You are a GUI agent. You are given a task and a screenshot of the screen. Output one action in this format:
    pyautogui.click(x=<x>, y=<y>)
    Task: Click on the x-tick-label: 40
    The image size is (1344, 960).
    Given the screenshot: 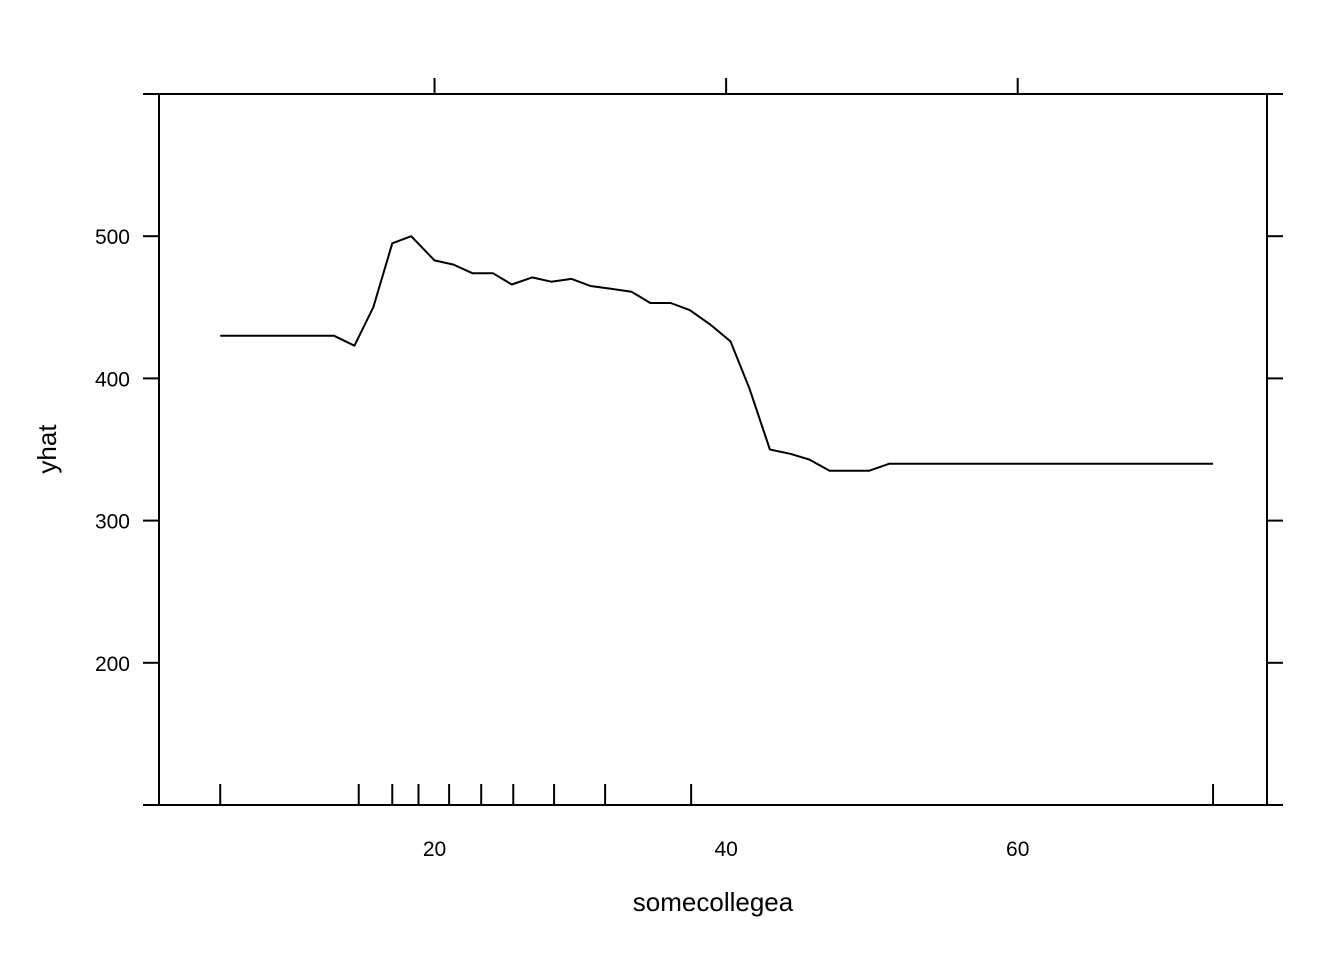 What is the action you would take?
    pyautogui.click(x=725, y=849)
    